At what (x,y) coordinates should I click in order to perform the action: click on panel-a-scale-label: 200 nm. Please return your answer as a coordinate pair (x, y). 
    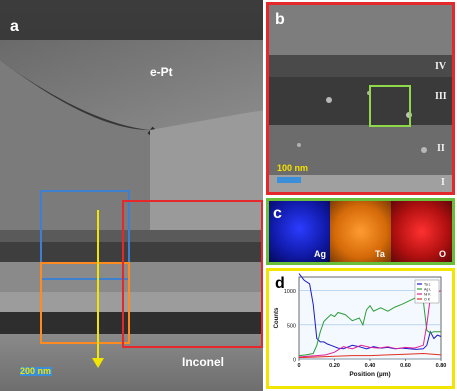
    Looking at the image, I should click on (36, 371).